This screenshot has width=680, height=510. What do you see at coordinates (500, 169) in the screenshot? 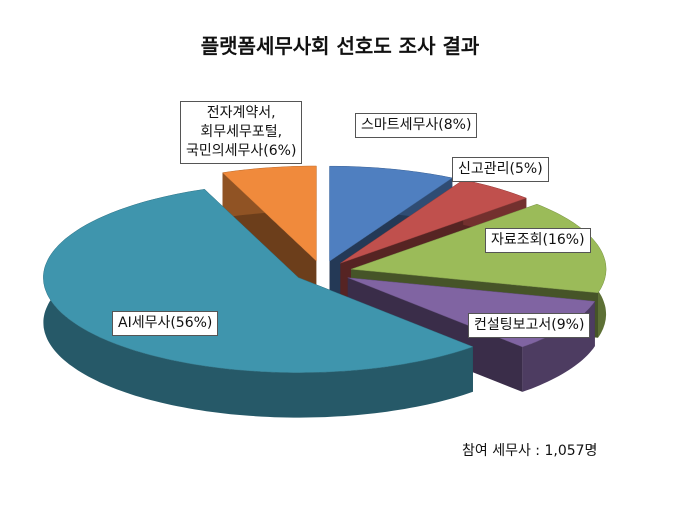
I see `slice-label: 신고관리(5%)` at bounding box center [500, 169].